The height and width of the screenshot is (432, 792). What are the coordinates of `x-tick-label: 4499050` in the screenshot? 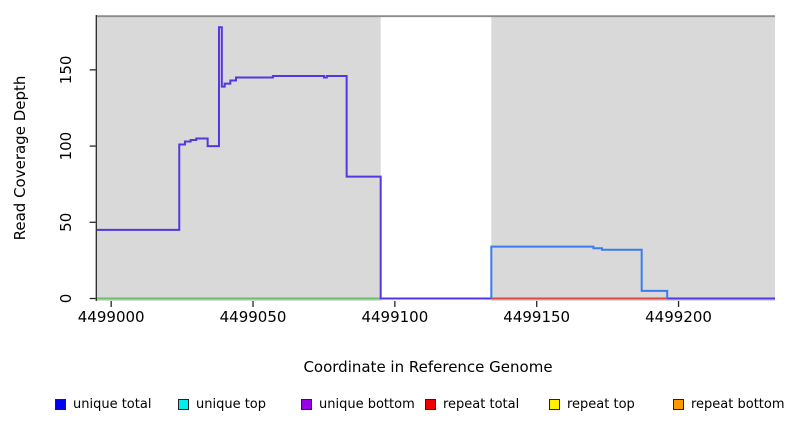 It's located at (253, 317).